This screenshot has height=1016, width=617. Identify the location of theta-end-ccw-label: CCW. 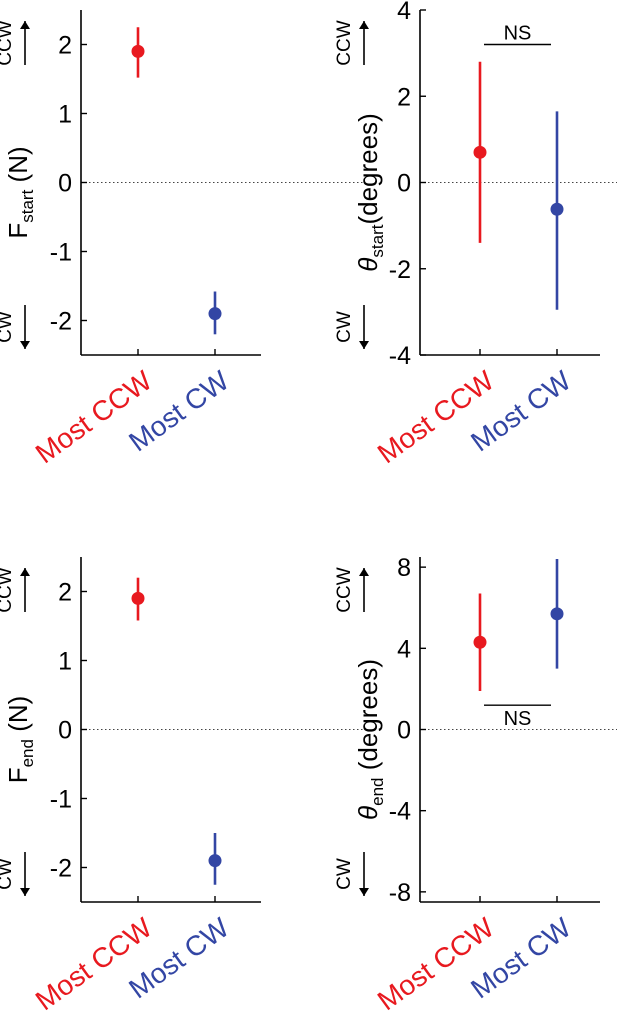
(344, 589).